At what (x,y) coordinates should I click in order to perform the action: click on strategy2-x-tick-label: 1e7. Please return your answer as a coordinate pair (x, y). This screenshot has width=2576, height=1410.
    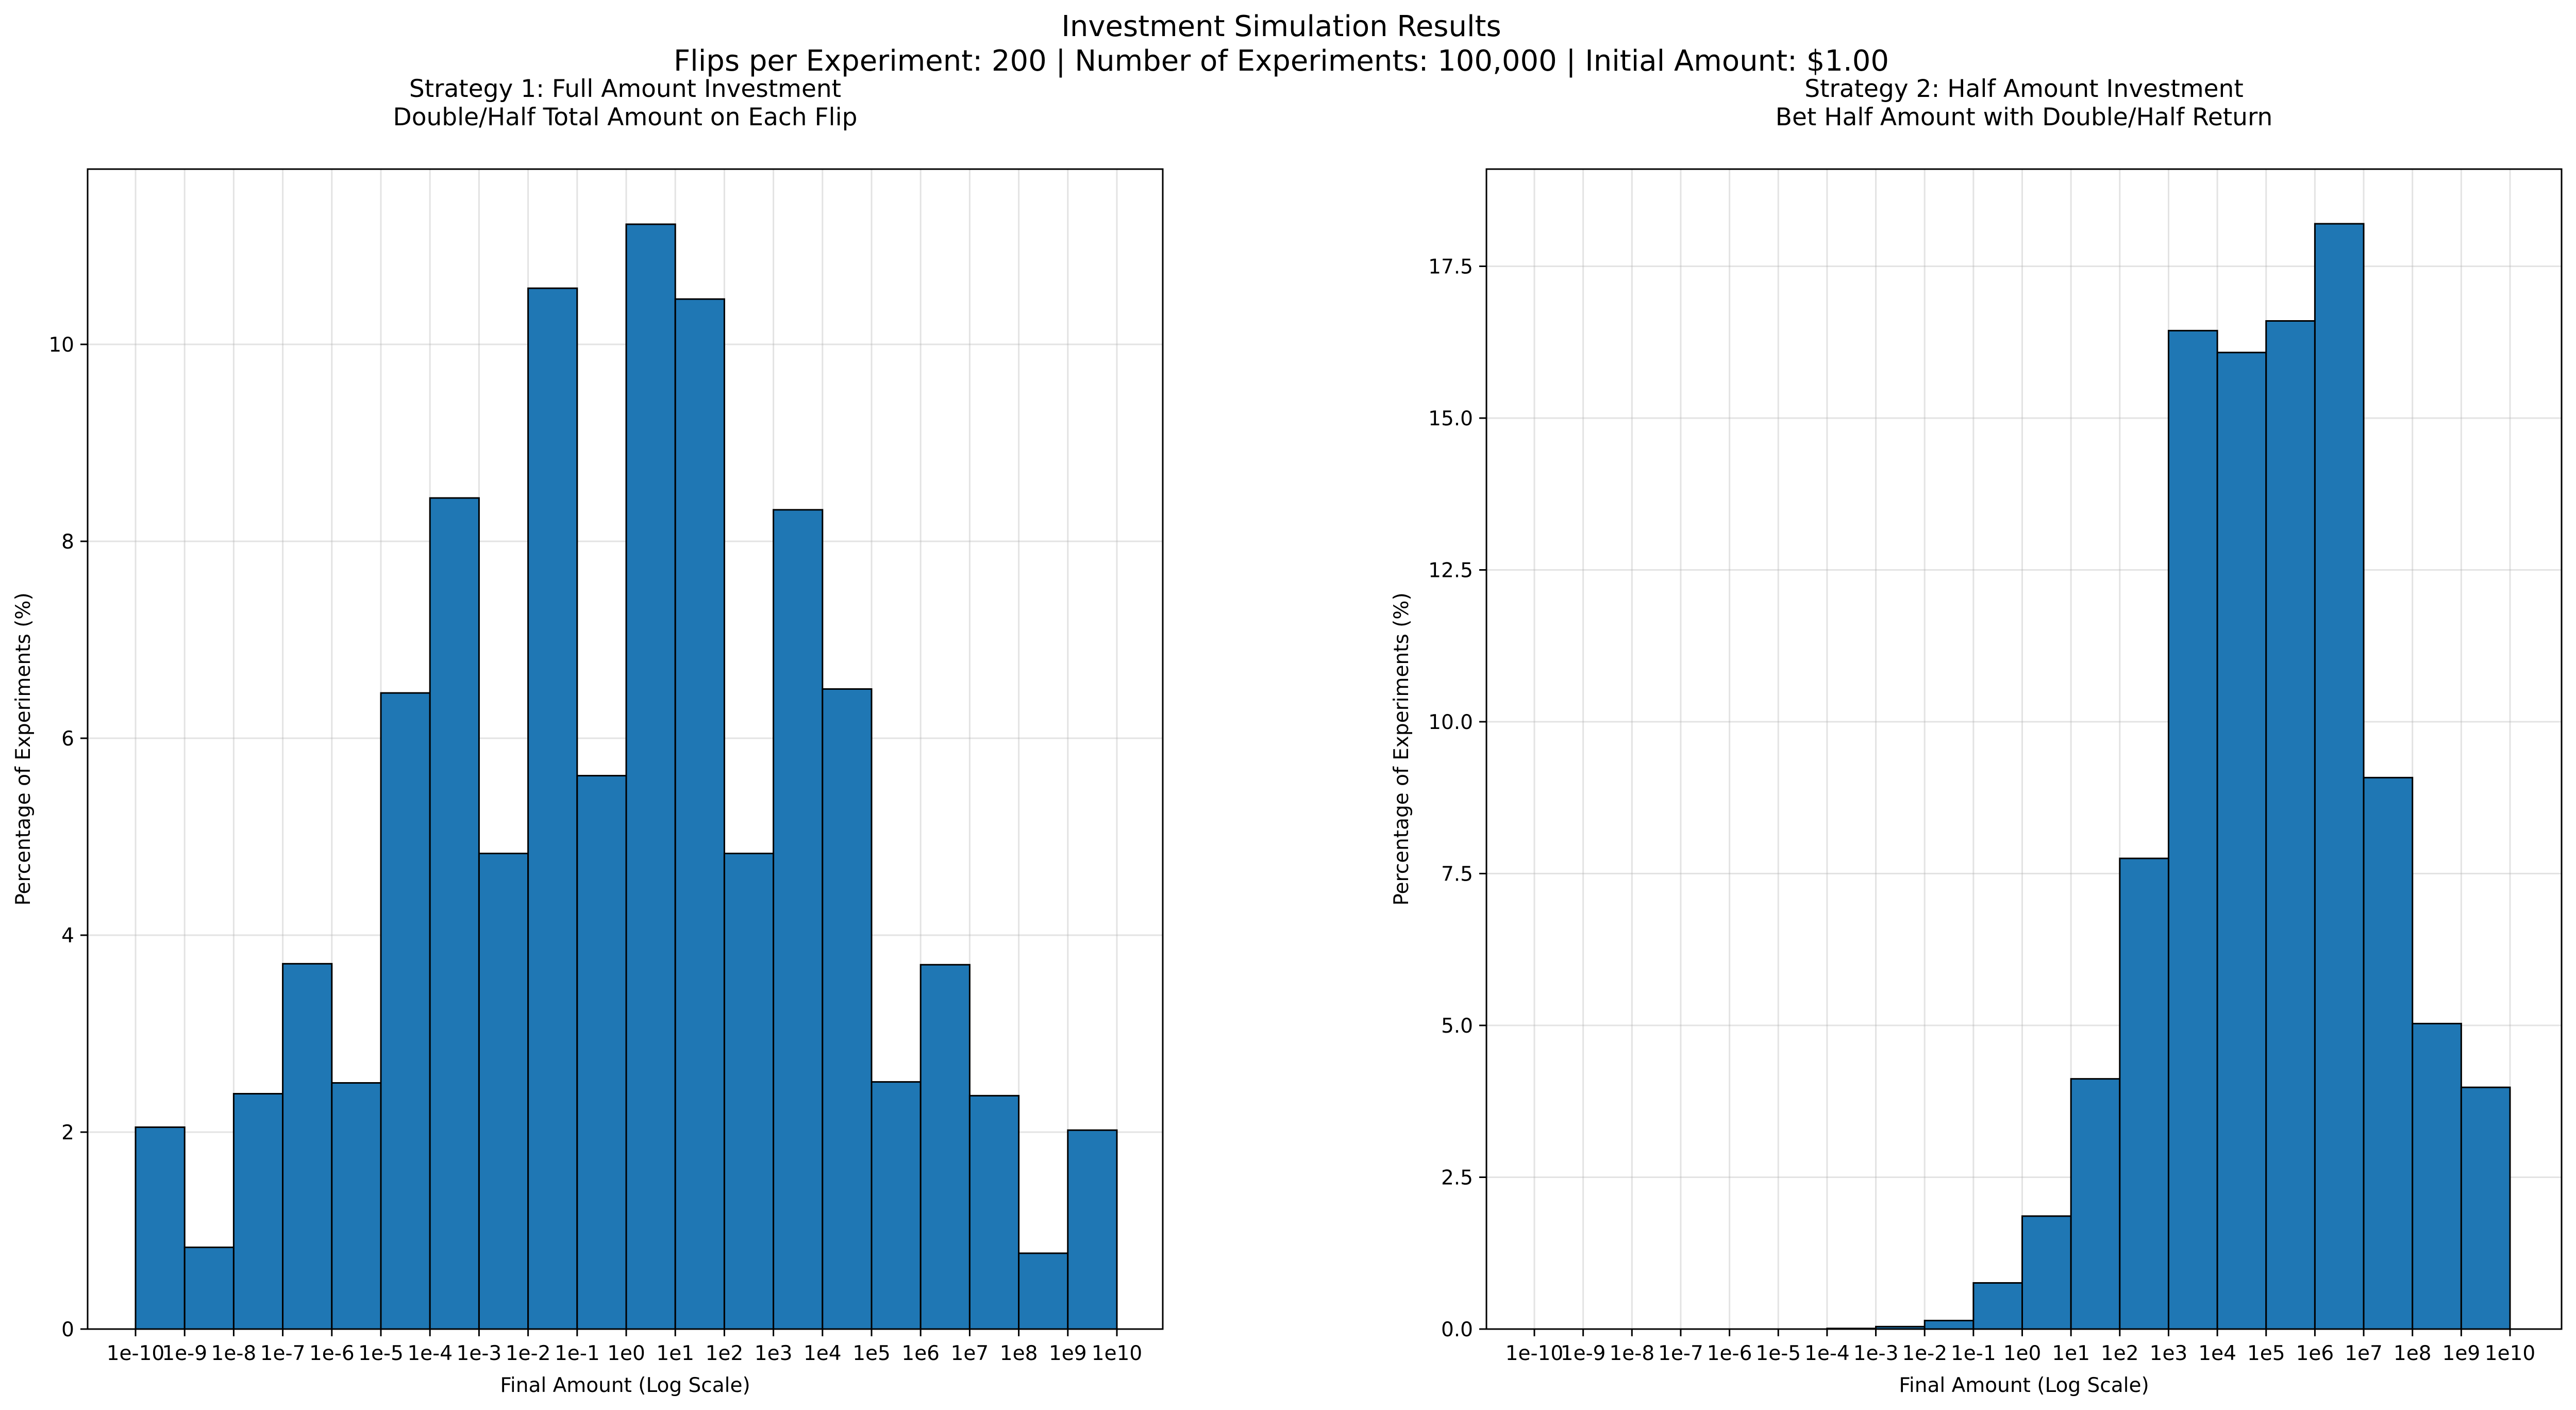
    Looking at the image, I should click on (2364, 1353).